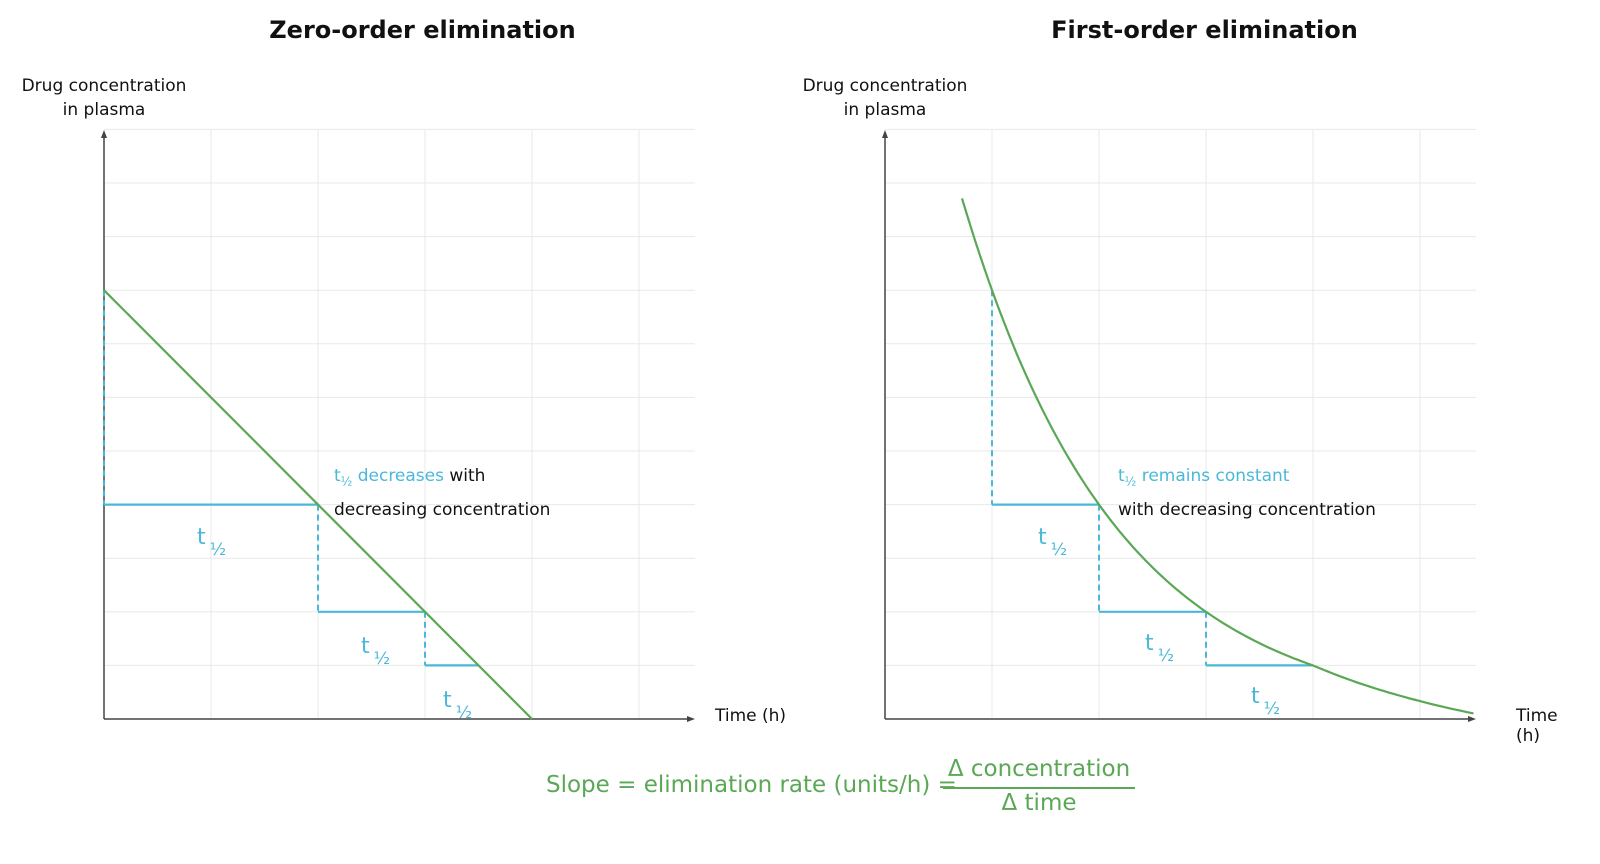 The image size is (1600, 864). I want to click on chart-title: First-order elimination, so click(1204, 30).